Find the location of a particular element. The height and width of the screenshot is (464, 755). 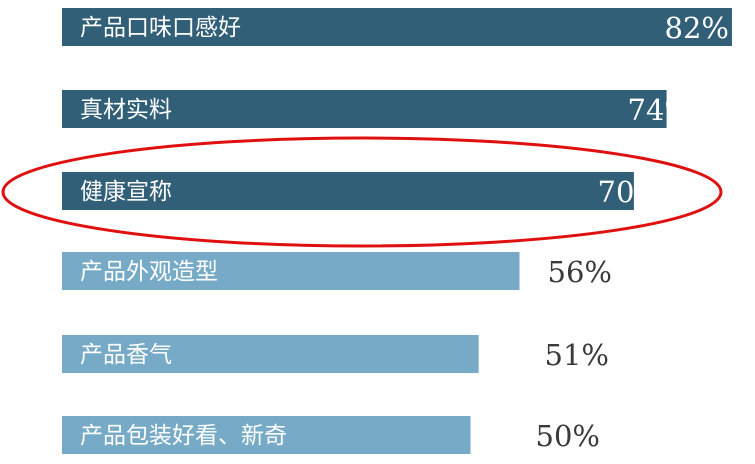

category-label-6: 产品包装好看、新奇 is located at coordinates (183, 436).